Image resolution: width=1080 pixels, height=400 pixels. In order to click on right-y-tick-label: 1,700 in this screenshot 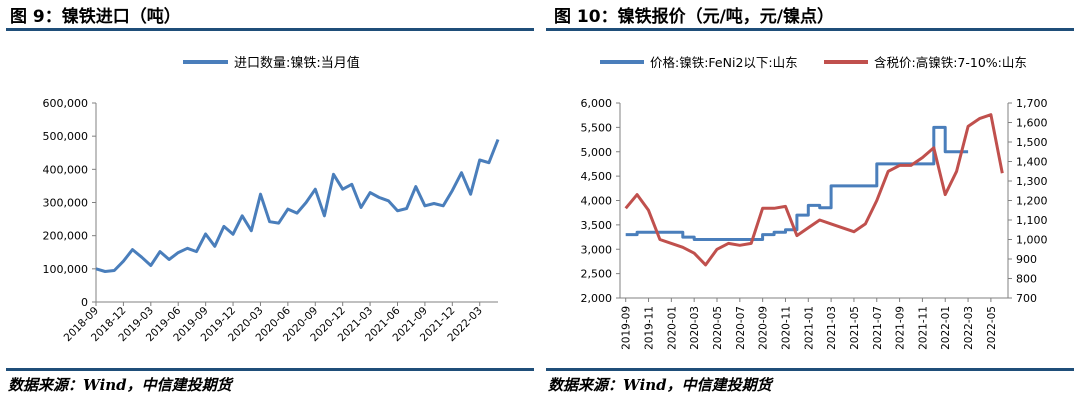, I will do `click(1032, 103)`.